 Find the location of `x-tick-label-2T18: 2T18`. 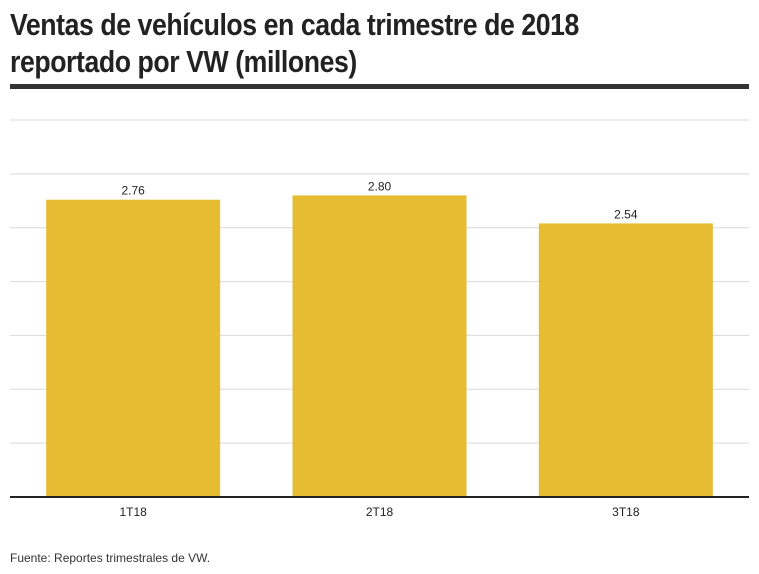

x-tick-label-2T18: 2T18 is located at coordinates (380, 512).